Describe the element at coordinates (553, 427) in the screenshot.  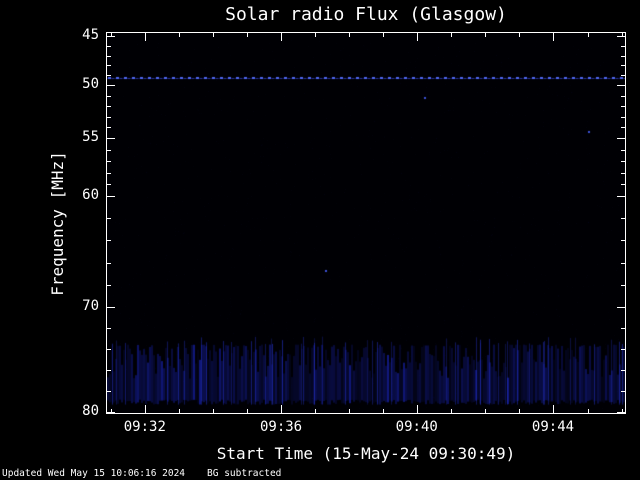
I see `x-tick-label: 09:44` at that location.